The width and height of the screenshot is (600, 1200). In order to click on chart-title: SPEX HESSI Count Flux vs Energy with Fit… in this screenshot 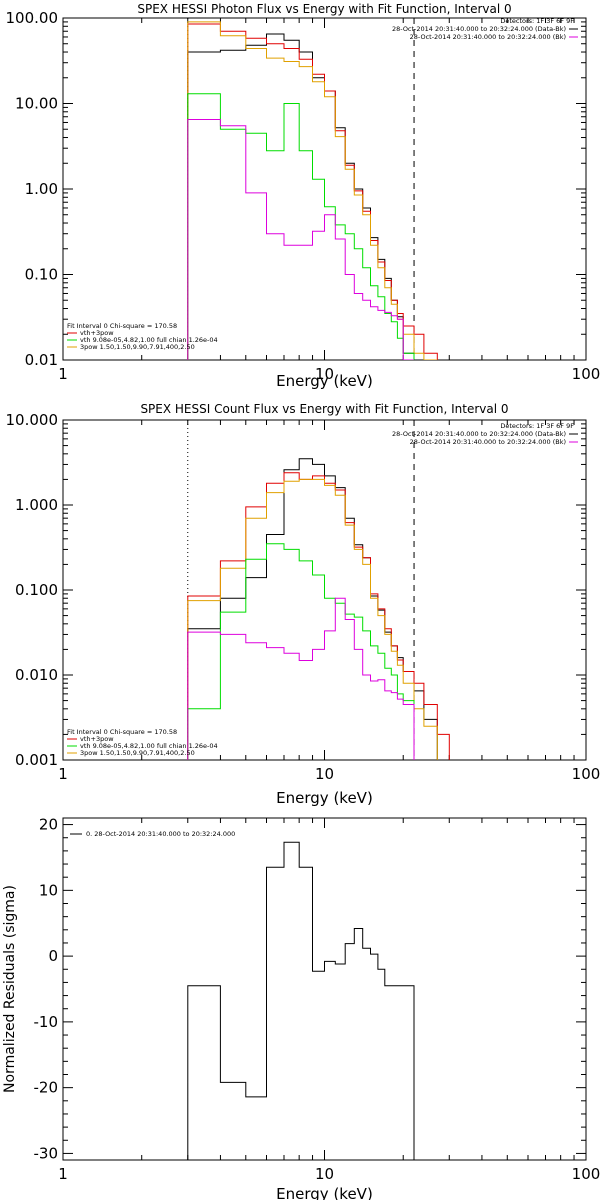, I will do `click(324, 409)`.